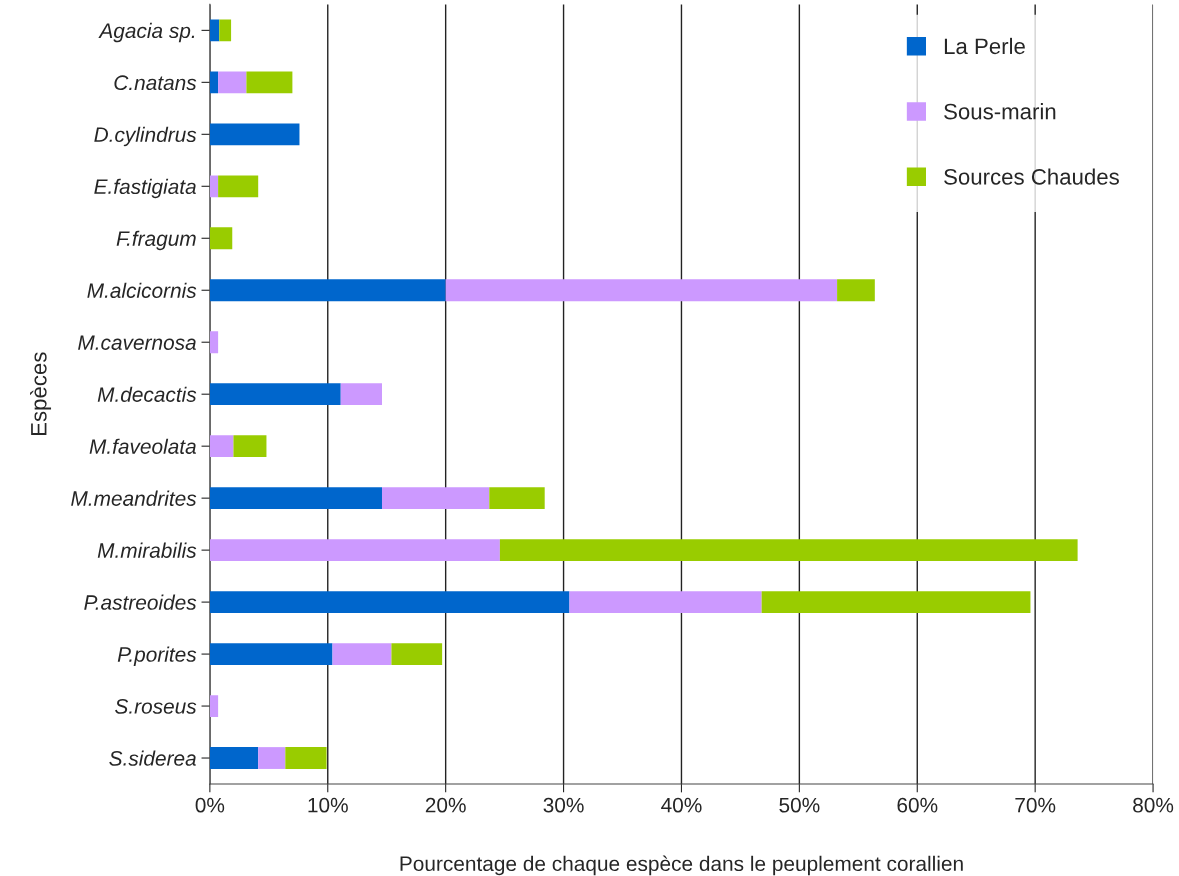 Image resolution: width=1179 pixels, height=876 pixels. I want to click on x-tick-label: 10%, so click(328, 805).